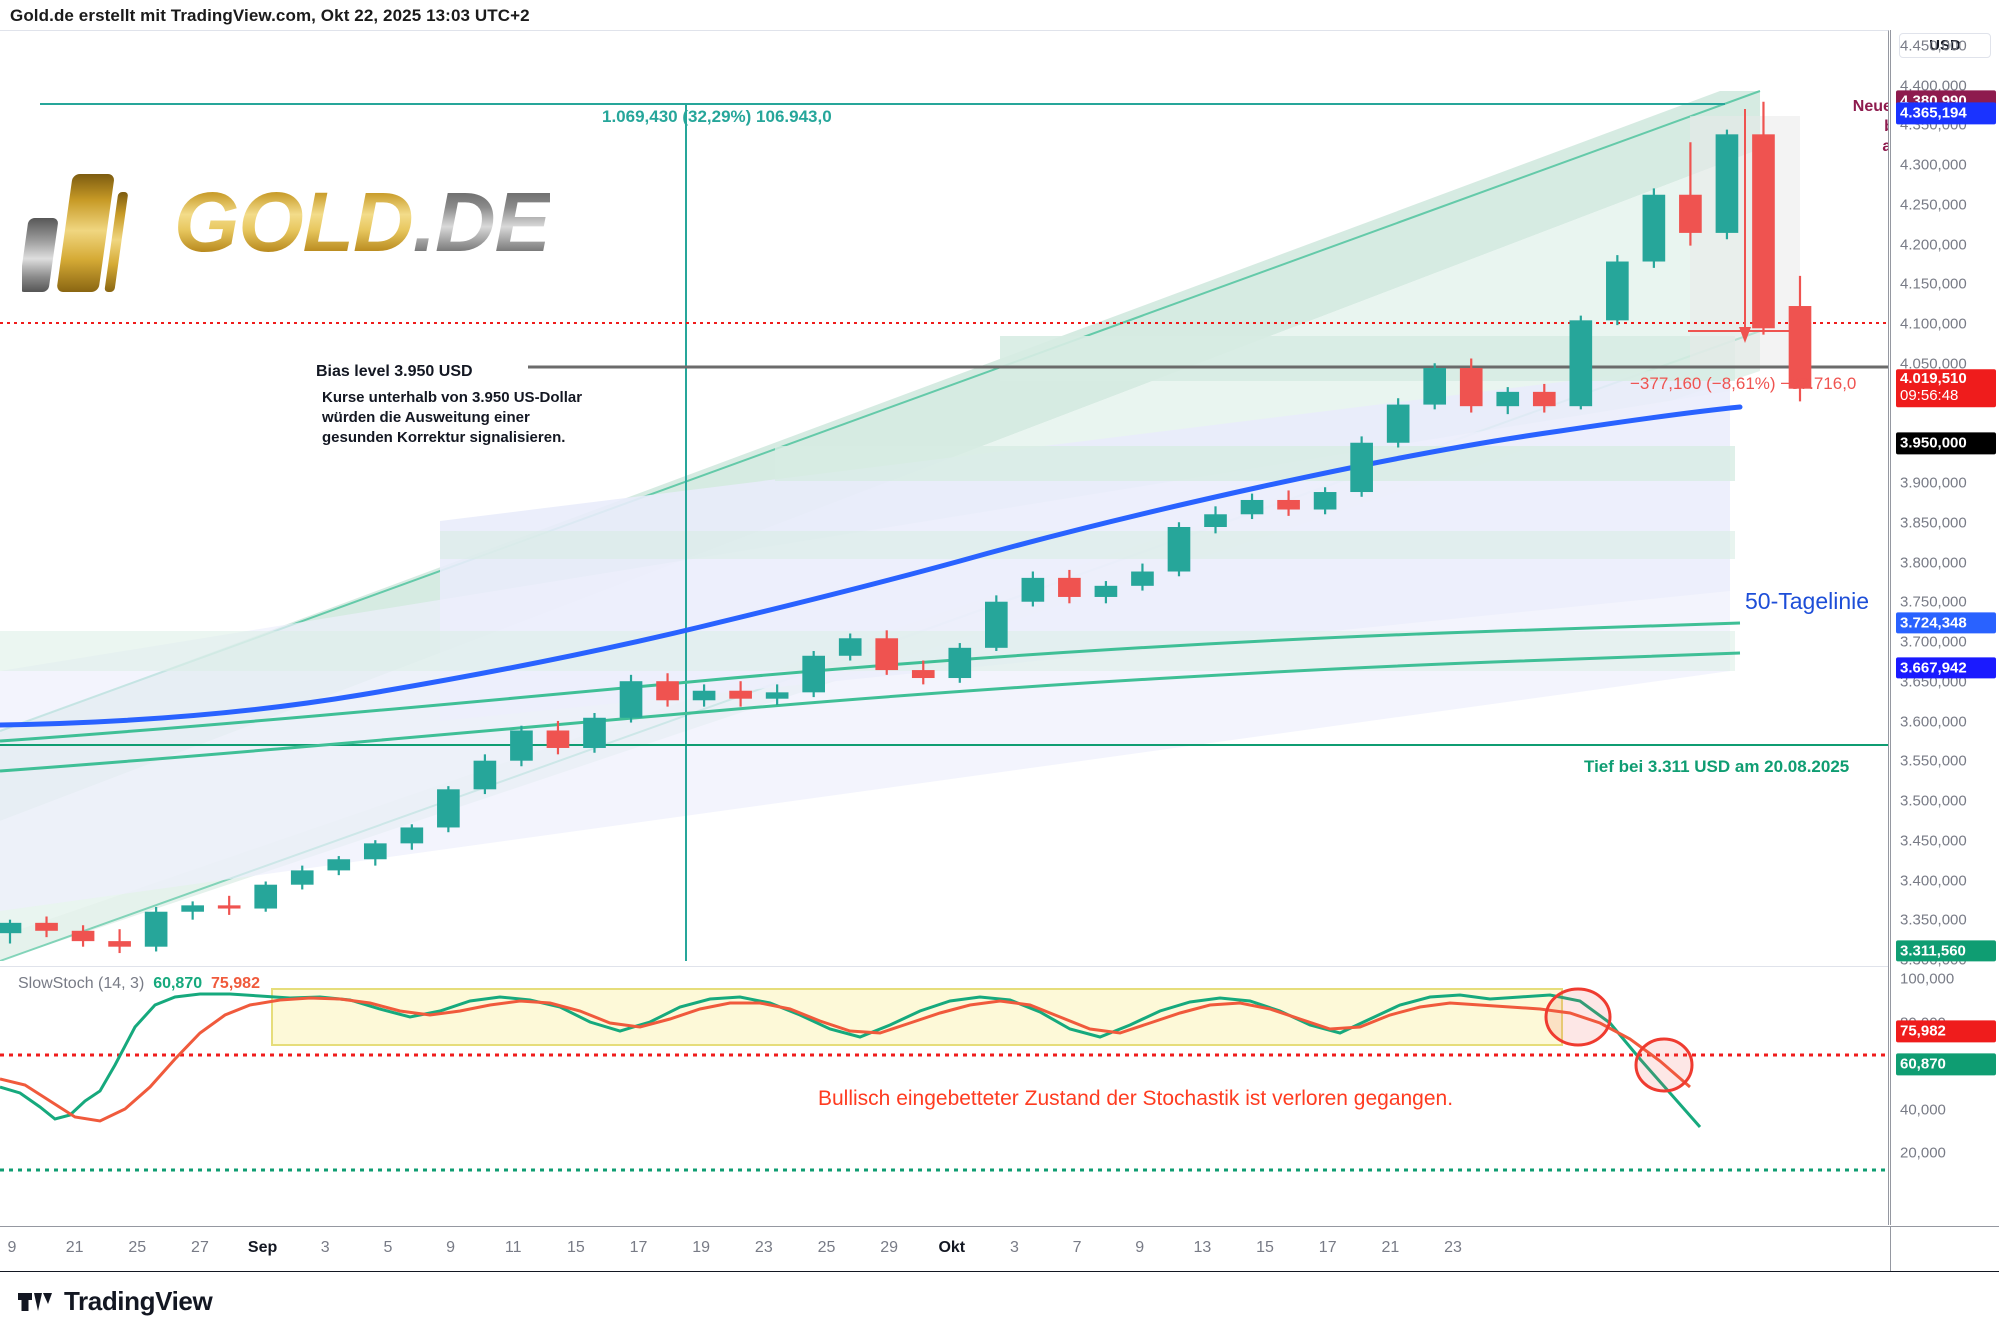 This screenshot has height=1332, width=1999. I want to click on price-tick: 3.900,000, so click(1933, 483).